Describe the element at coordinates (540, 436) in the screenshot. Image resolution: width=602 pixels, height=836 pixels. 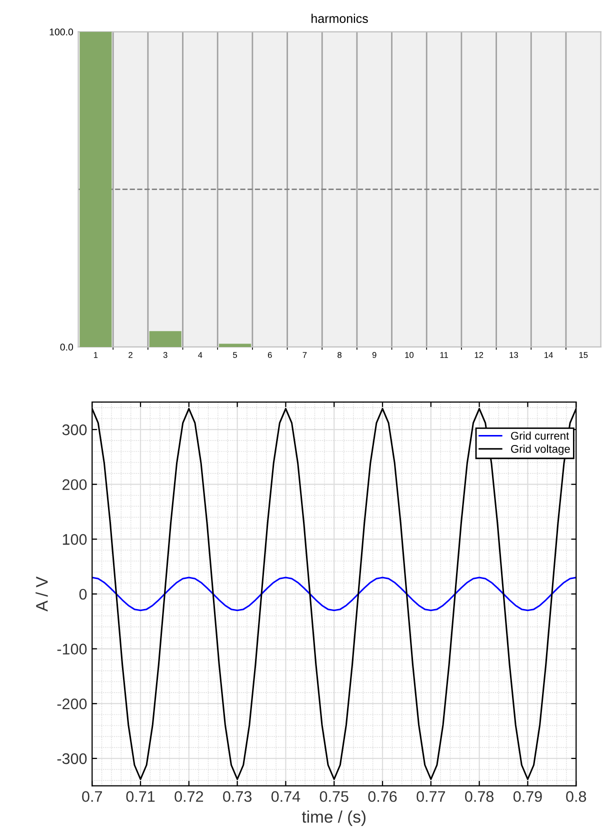
I see `legend-label: Grid current` at that location.